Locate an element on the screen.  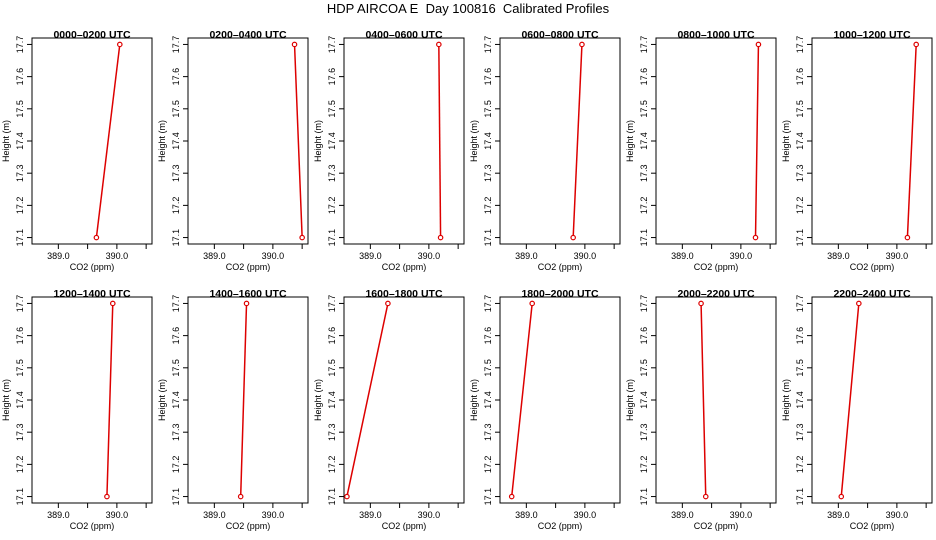
panel-title: 2000–2200 UTC is located at coordinates (715, 294).